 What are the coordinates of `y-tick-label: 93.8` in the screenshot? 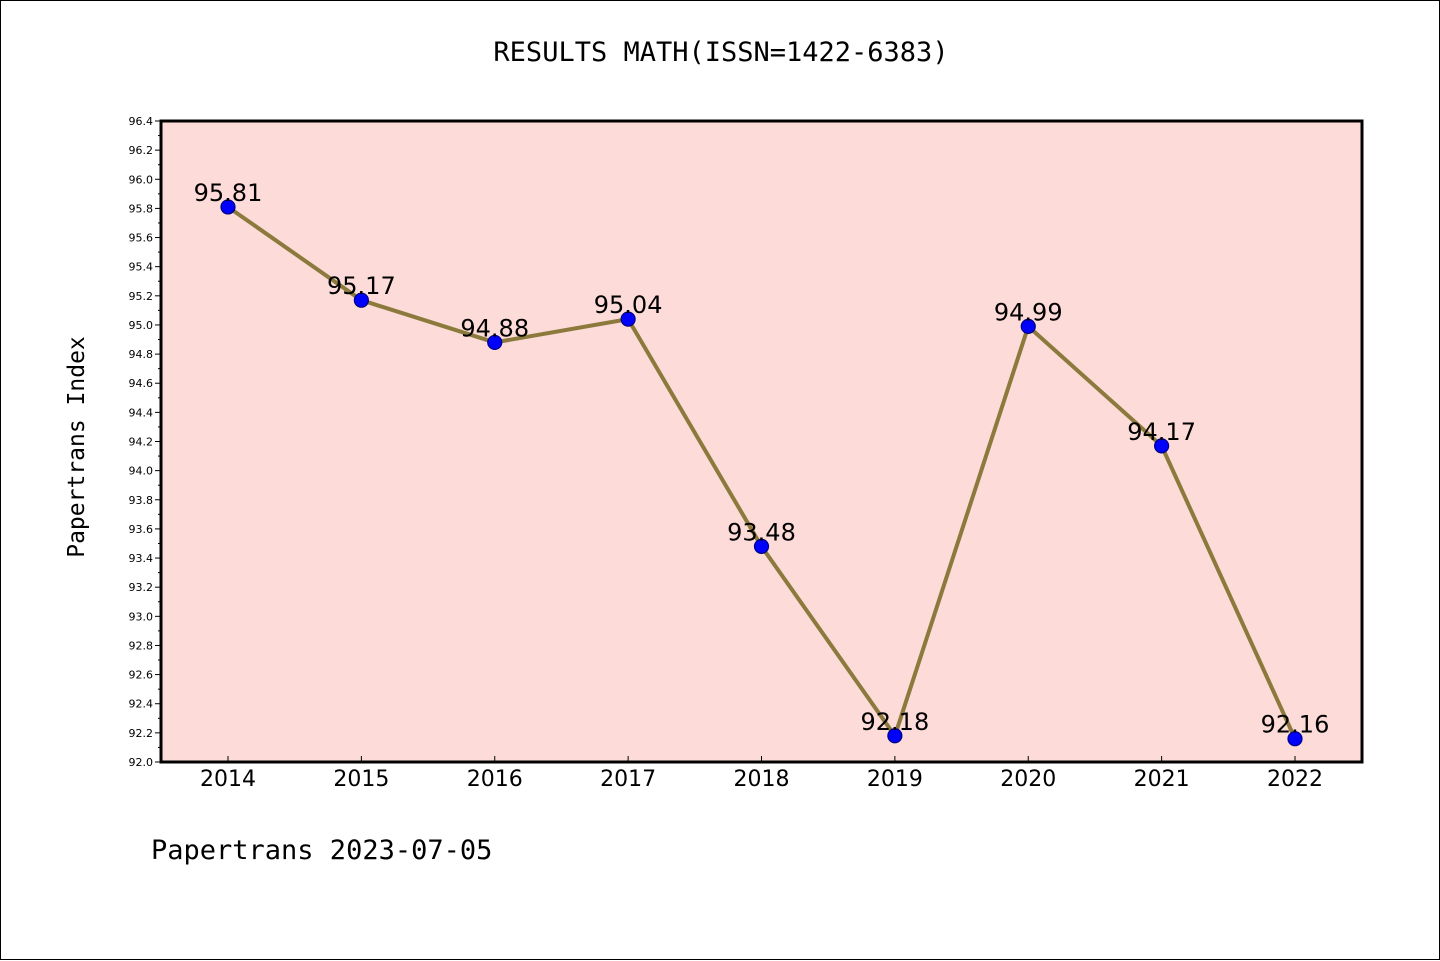 It's located at (141, 500).